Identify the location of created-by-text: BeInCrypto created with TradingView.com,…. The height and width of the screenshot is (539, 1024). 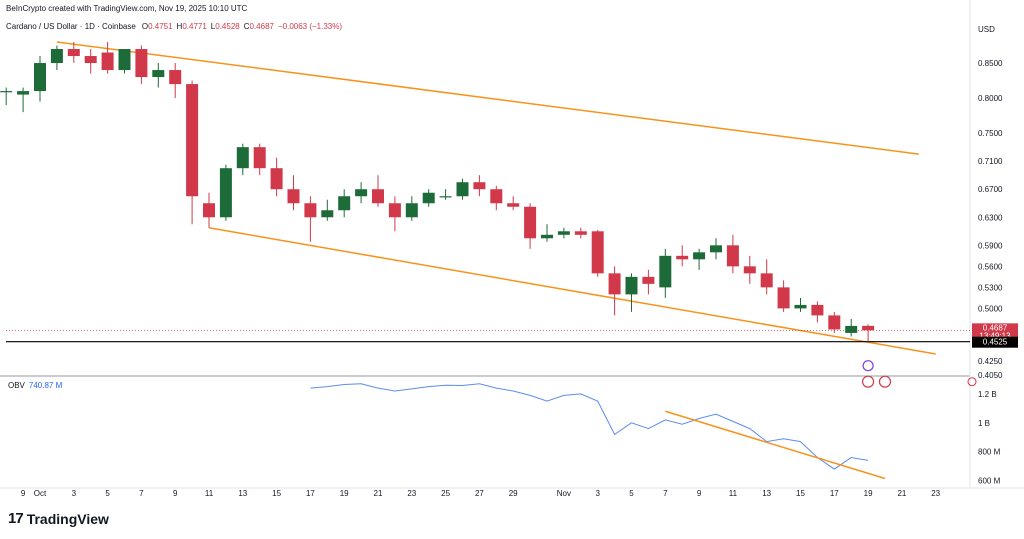
(127, 8).